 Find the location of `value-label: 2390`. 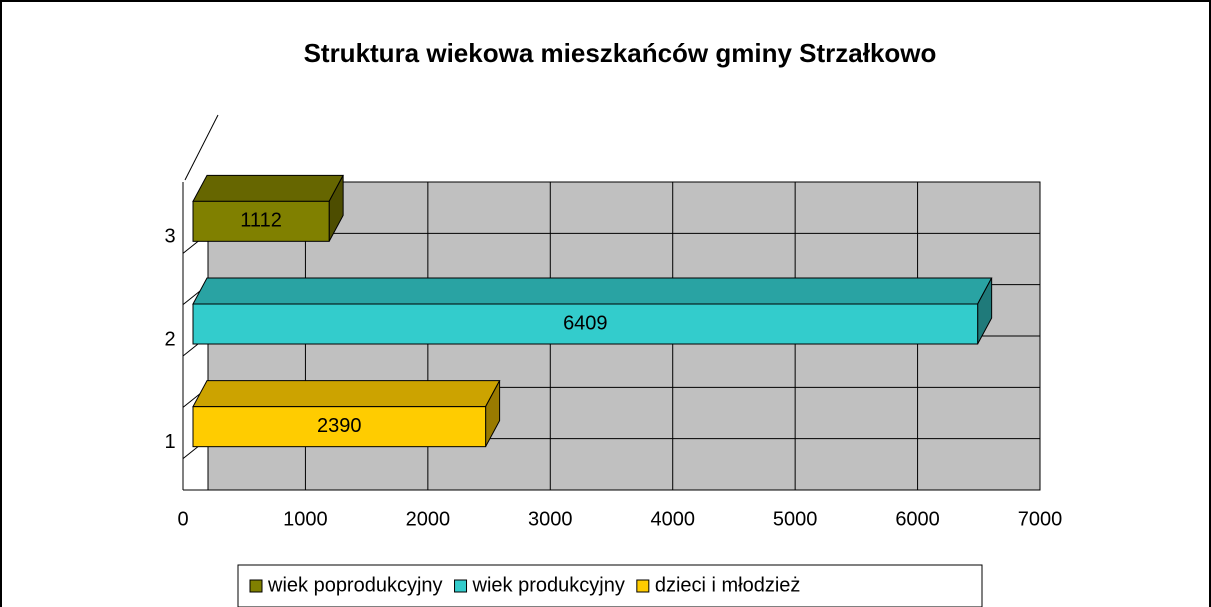

value-label: 2390 is located at coordinates (339, 426).